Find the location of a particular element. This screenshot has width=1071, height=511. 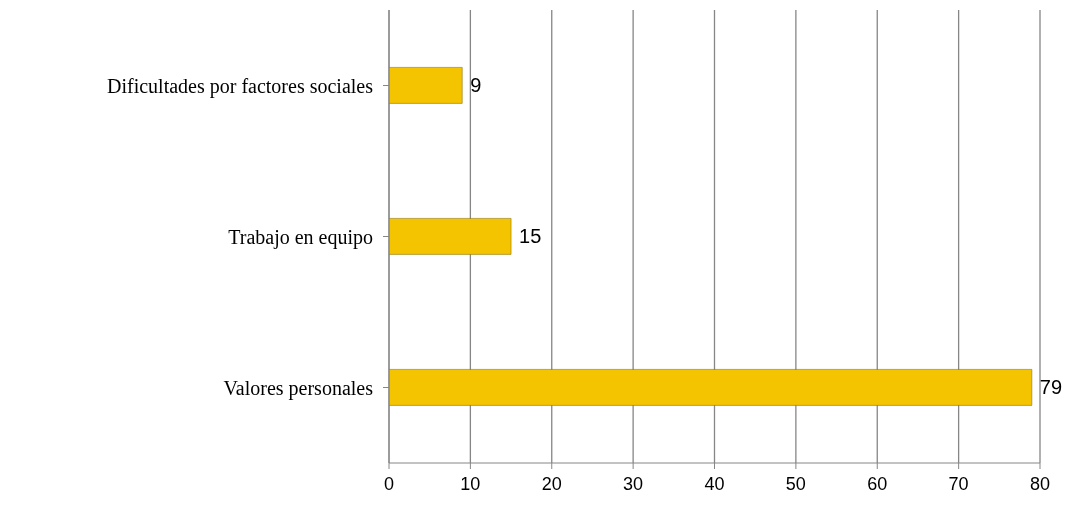

x-tick-label: 70 is located at coordinates (958, 483).